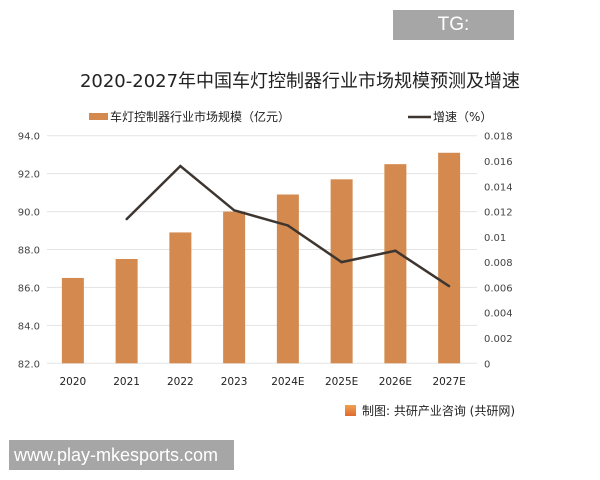 The width and height of the screenshot is (600, 480). What do you see at coordinates (350, 410) in the screenshot?
I see `source-logo-icon` at bounding box center [350, 410].